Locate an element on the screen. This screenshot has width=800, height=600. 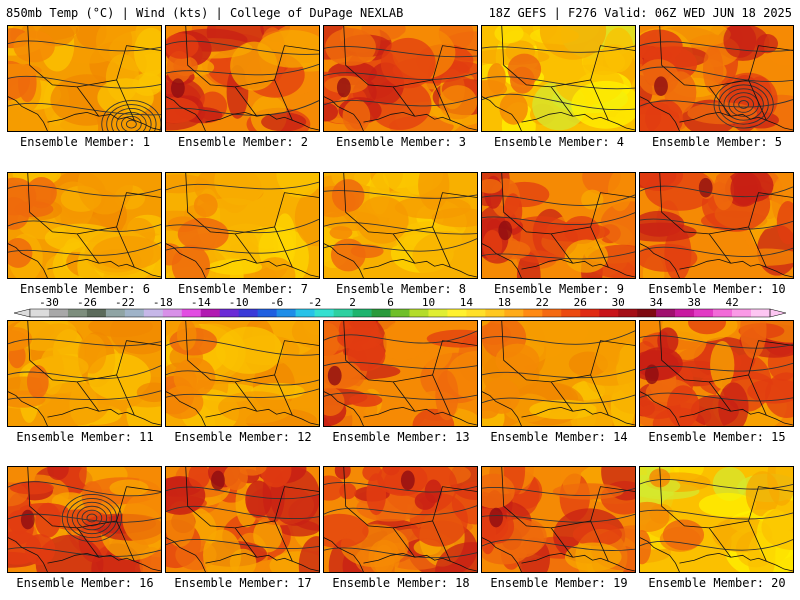
ensemble-member-label-10: Ensemble Member: 10 is located at coordinates (717, 289).